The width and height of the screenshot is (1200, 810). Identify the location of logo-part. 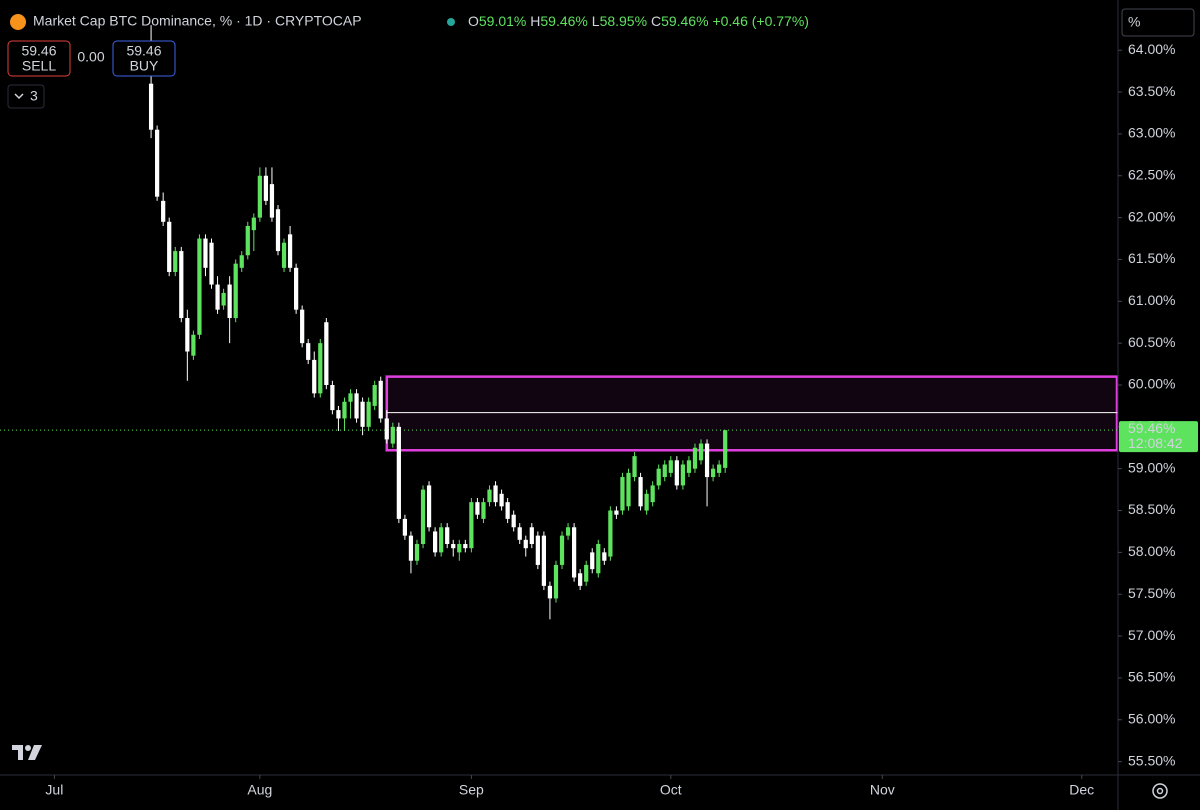
(35, 752).